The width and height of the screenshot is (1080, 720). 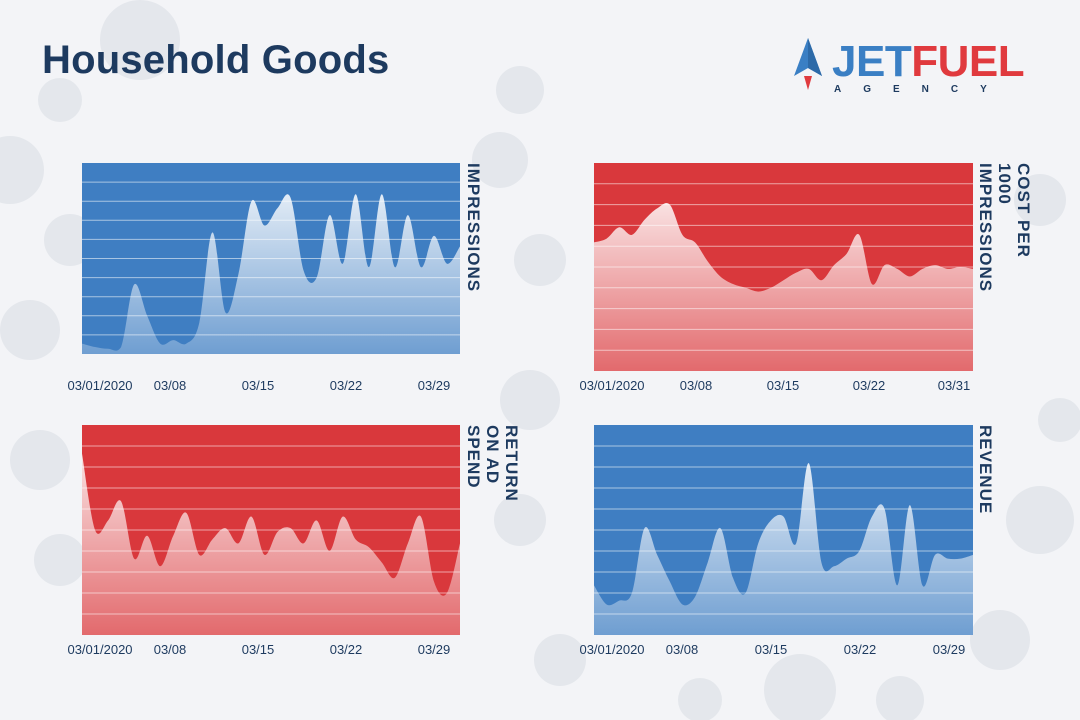 I want to click on logo-word-jet: JET, so click(x=872, y=61).